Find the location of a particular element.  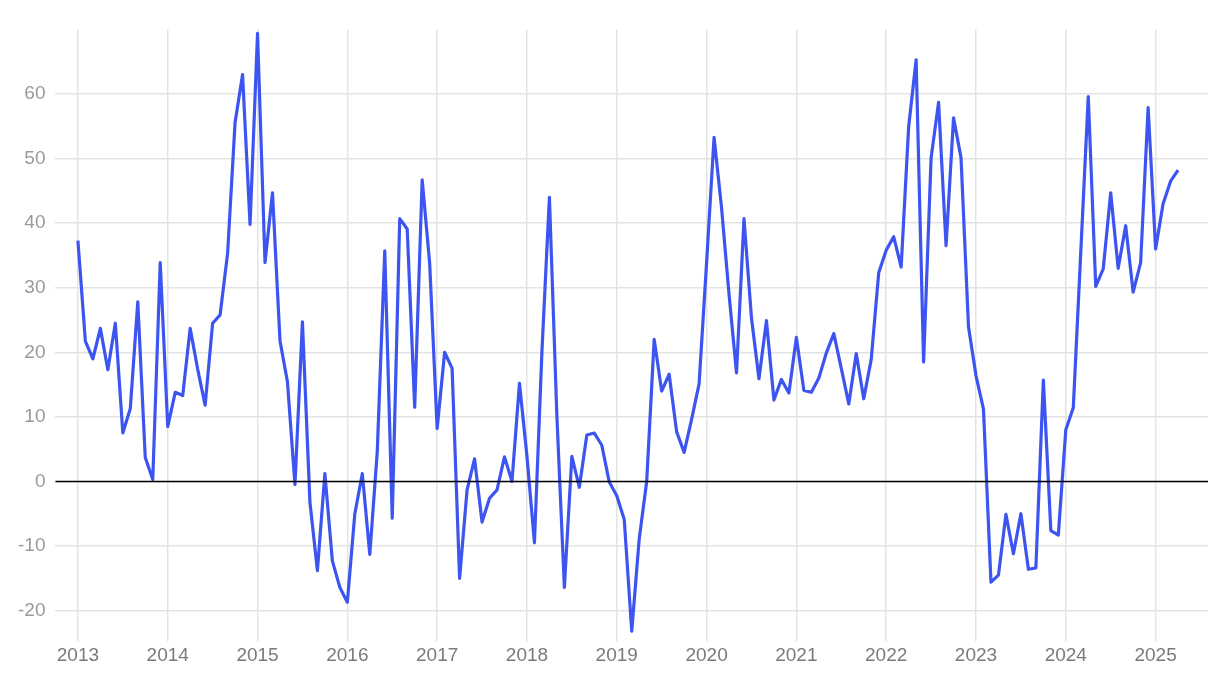

y-tick-label: -10 is located at coordinates (31, 545).